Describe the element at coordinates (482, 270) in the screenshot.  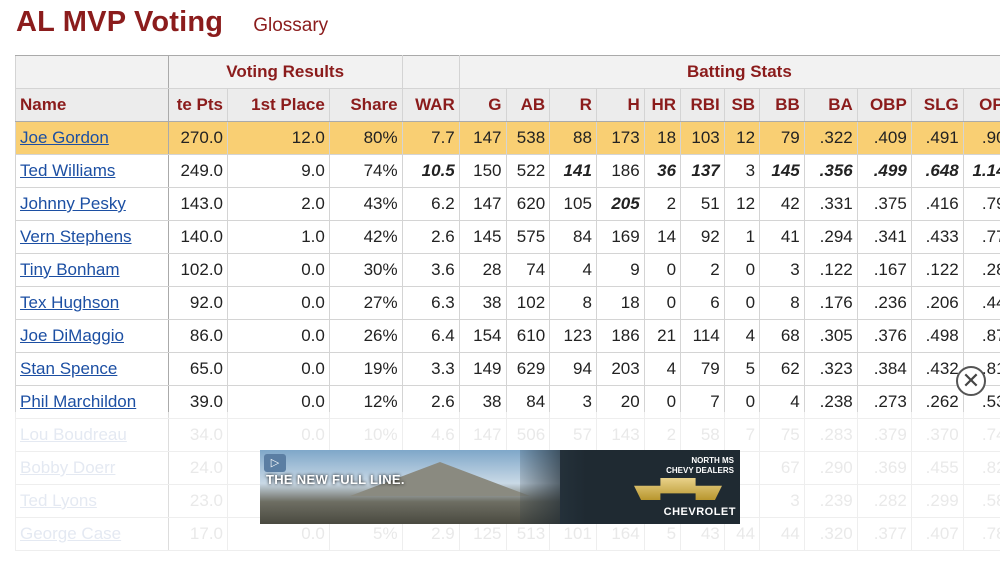
I see `cell-g: 28` at that location.